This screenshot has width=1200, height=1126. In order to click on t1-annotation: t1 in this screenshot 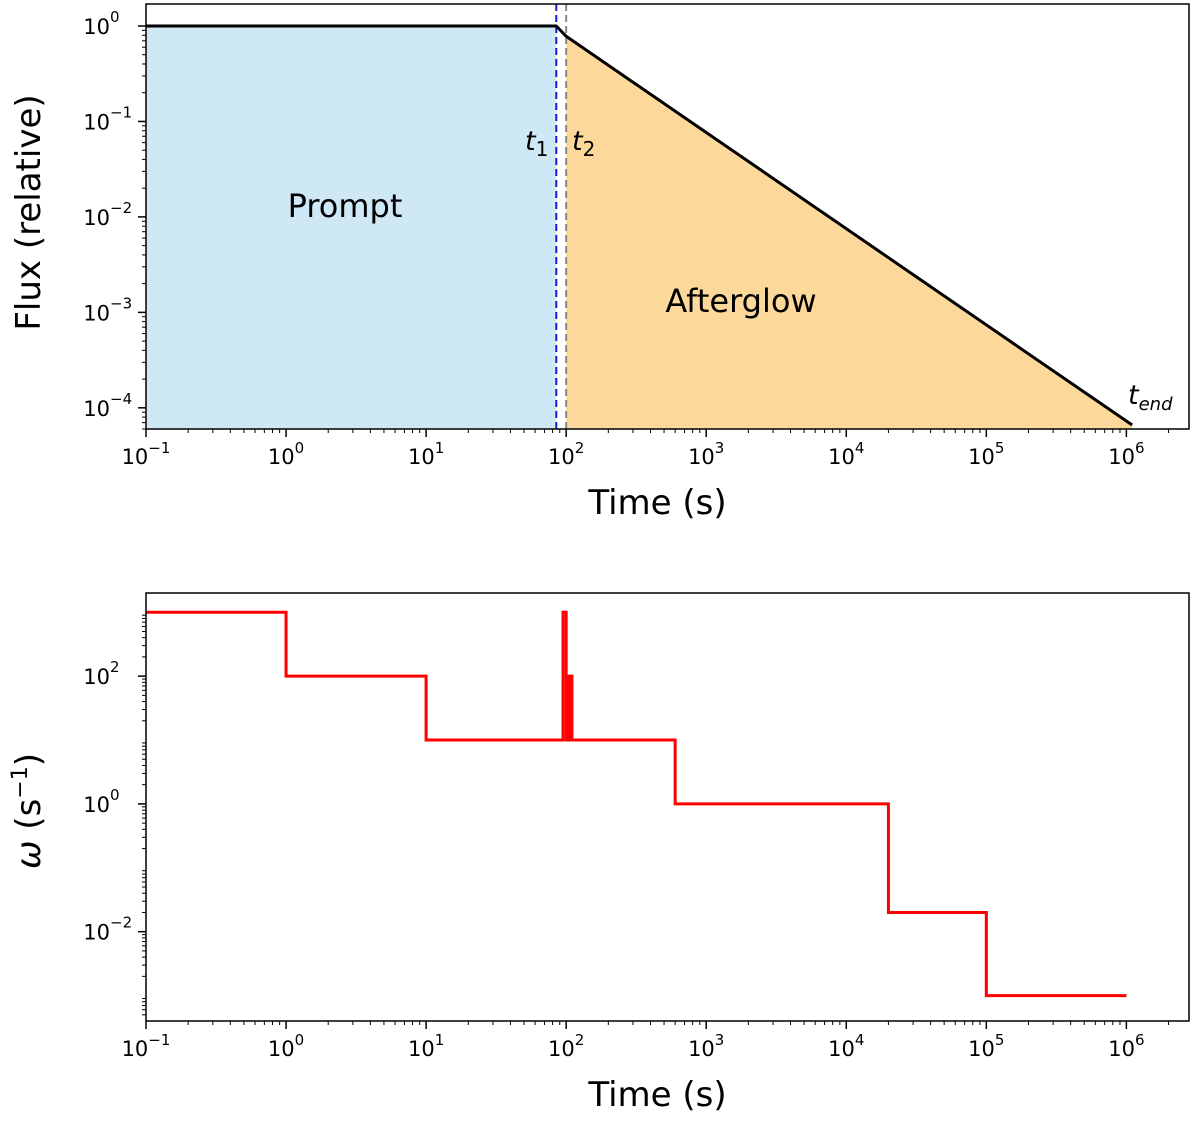, I will do `click(536, 143)`.